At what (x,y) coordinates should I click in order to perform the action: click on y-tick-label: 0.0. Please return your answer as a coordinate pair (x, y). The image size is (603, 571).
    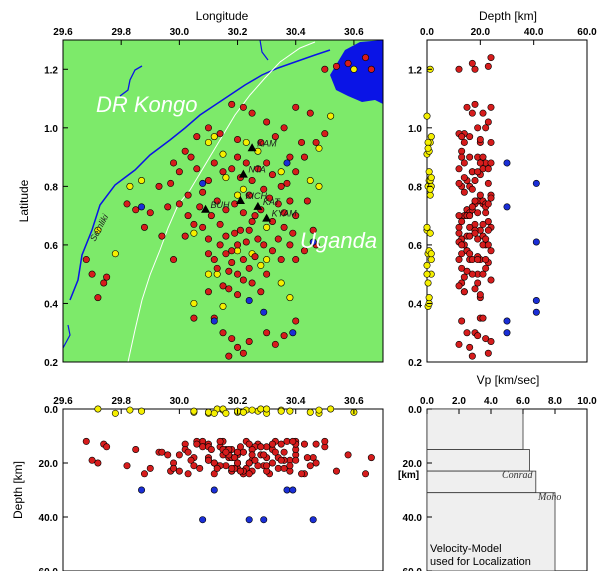
    Looking at the image, I should click on (415, 410).